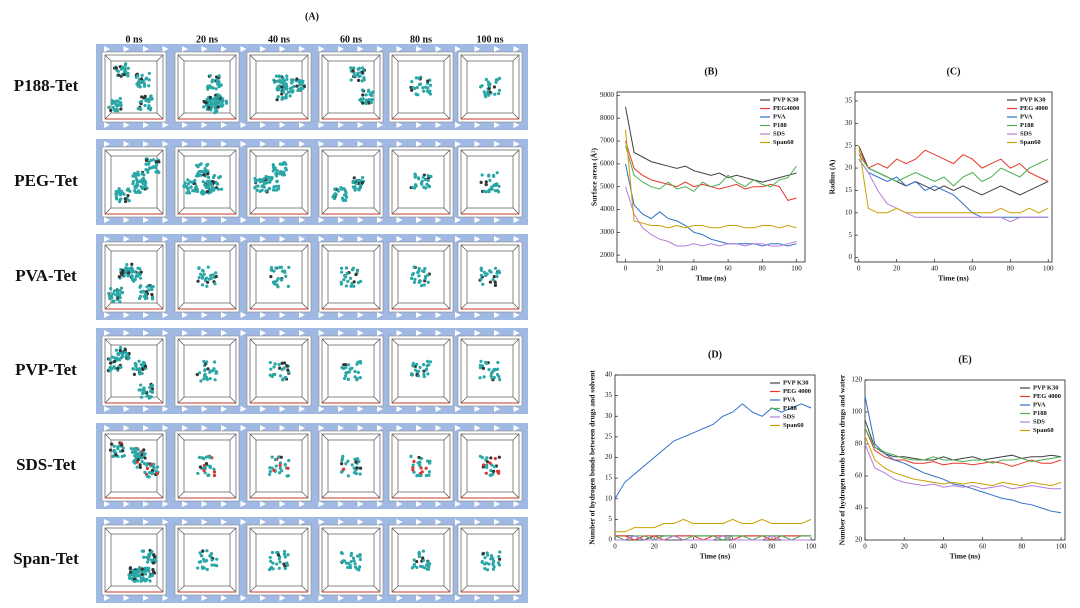 The height and width of the screenshot is (608, 1080). Describe the element at coordinates (607, 209) in the screenshot. I see `y-tick-label: 4000` at that location.